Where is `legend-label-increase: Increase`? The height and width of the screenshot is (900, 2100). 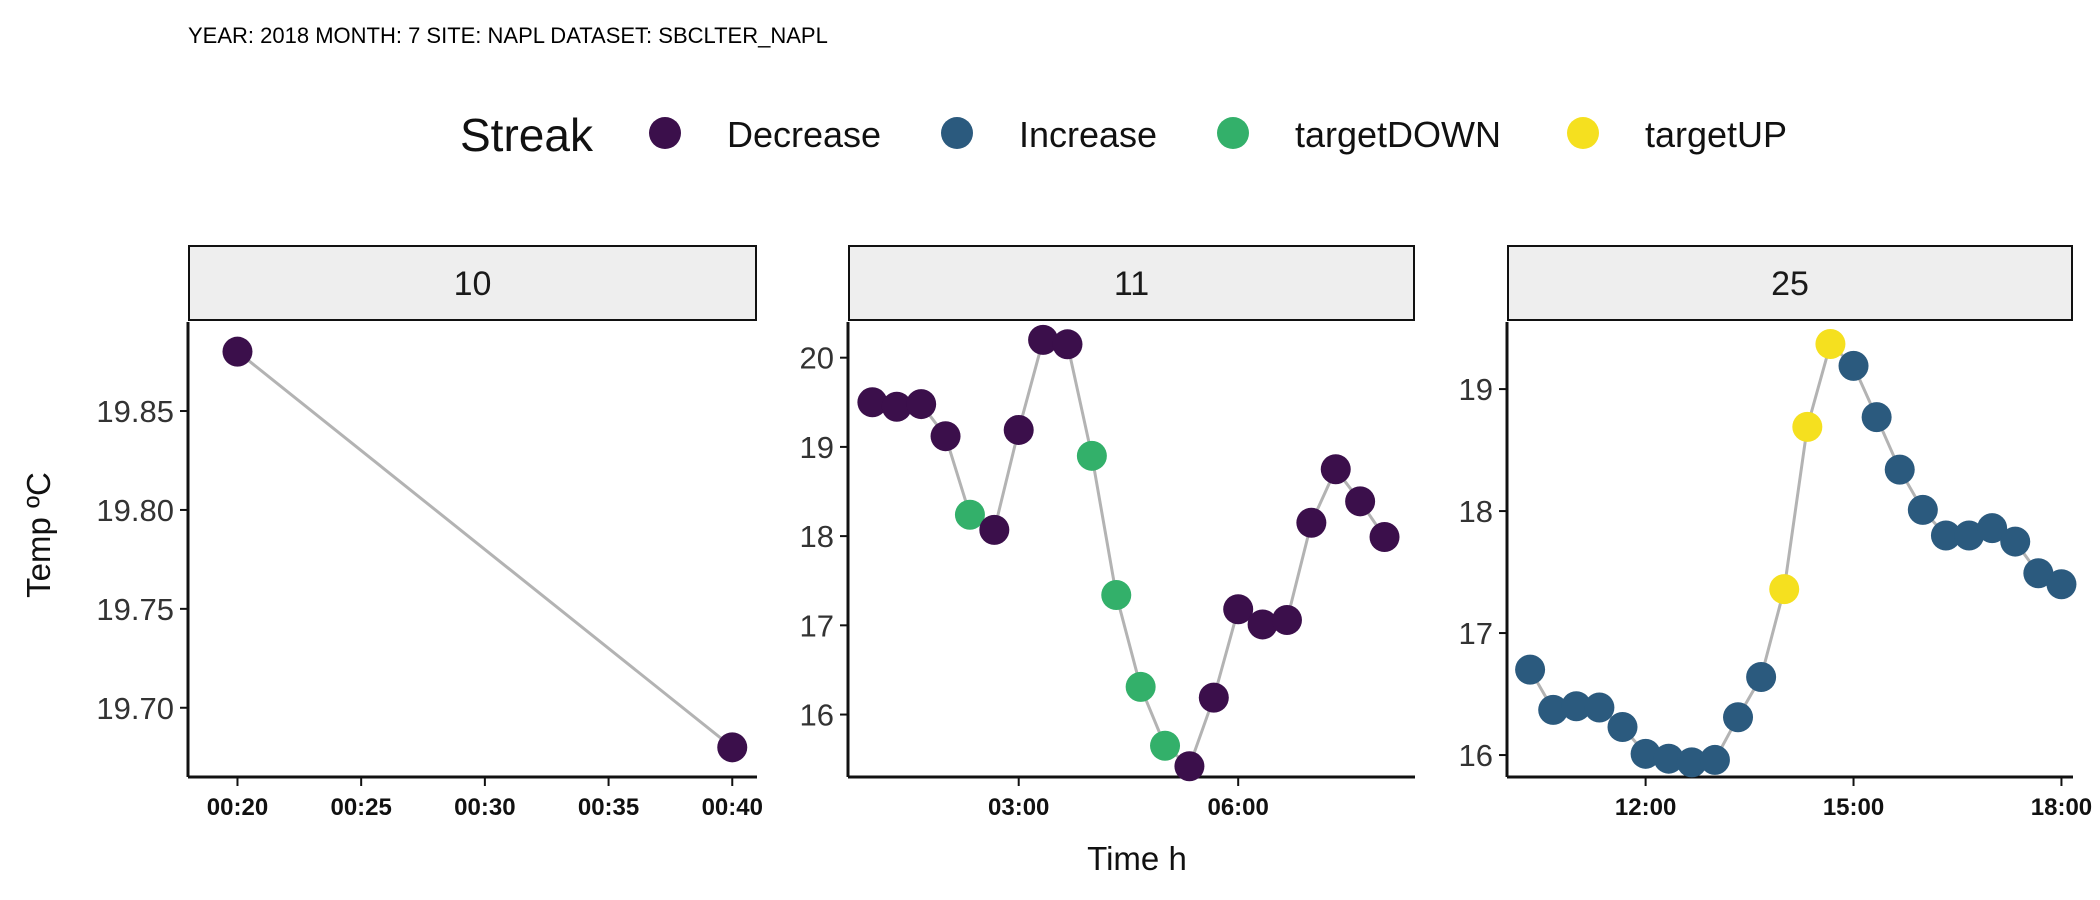
legend-label-increase: Increase is located at coordinates (1088, 134).